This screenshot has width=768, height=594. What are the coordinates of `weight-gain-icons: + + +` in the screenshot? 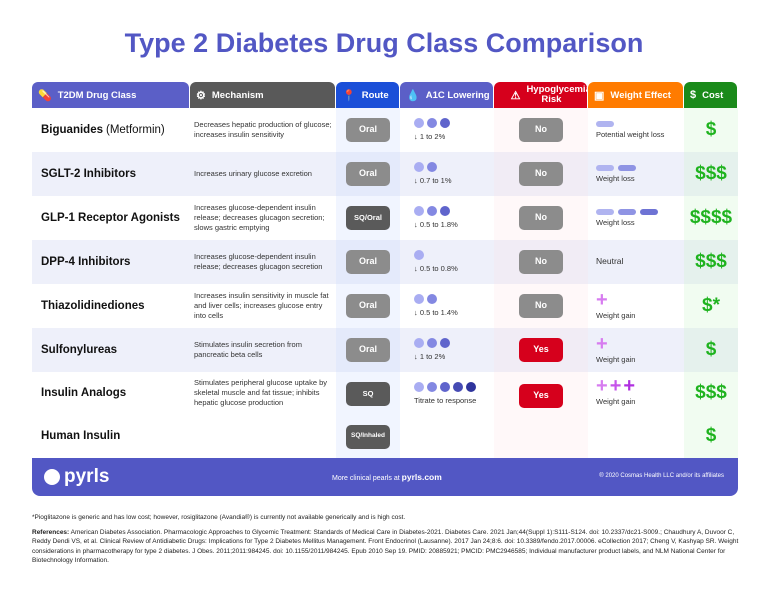 It's located at (616, 386).